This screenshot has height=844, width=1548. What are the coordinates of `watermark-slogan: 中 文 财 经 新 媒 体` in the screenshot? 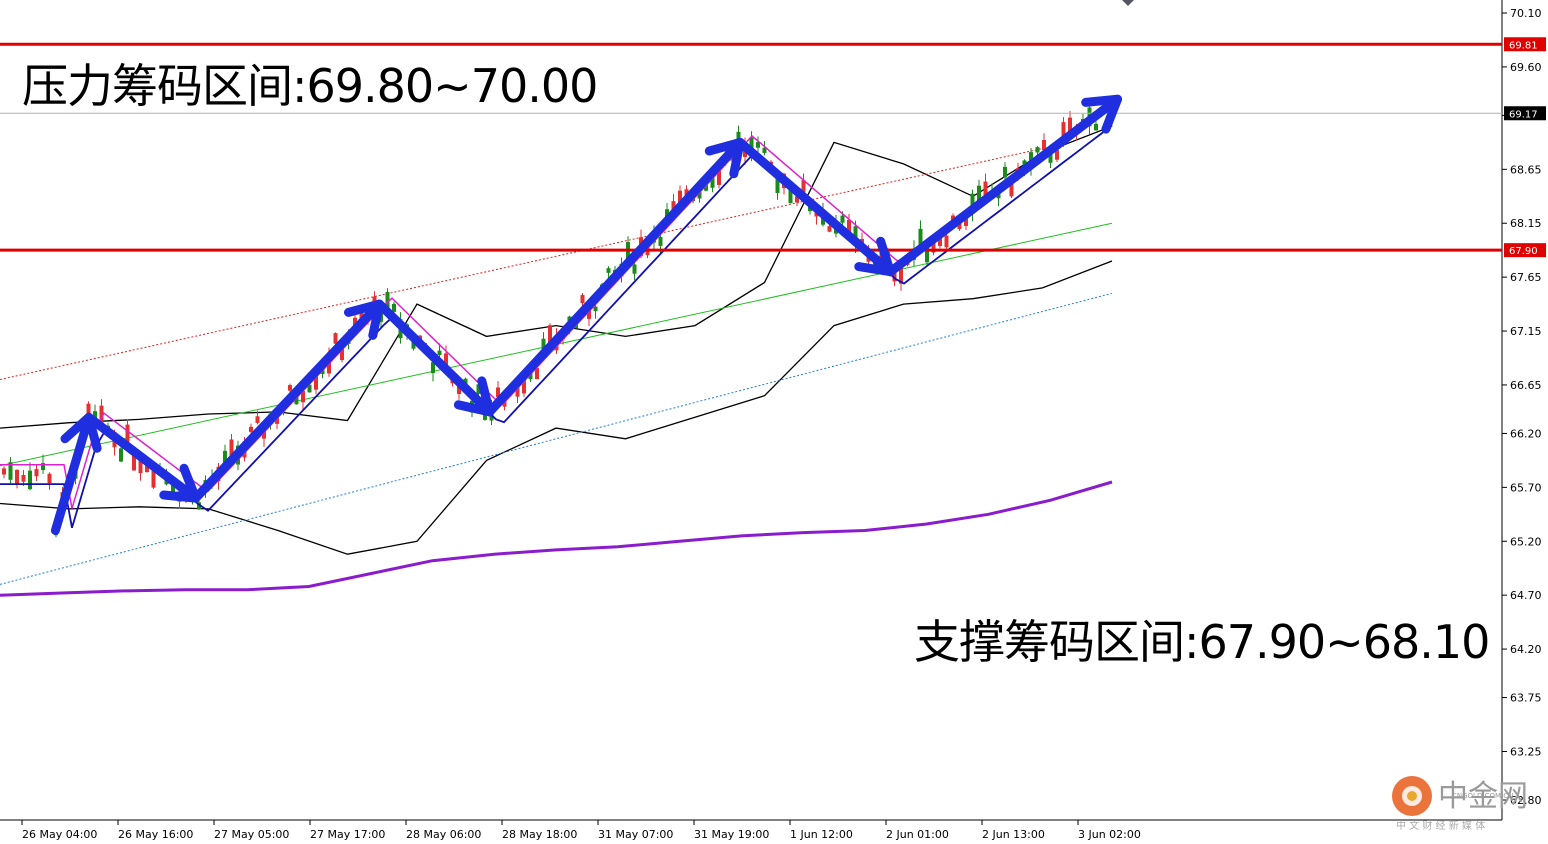 It's located at (1440, 825).